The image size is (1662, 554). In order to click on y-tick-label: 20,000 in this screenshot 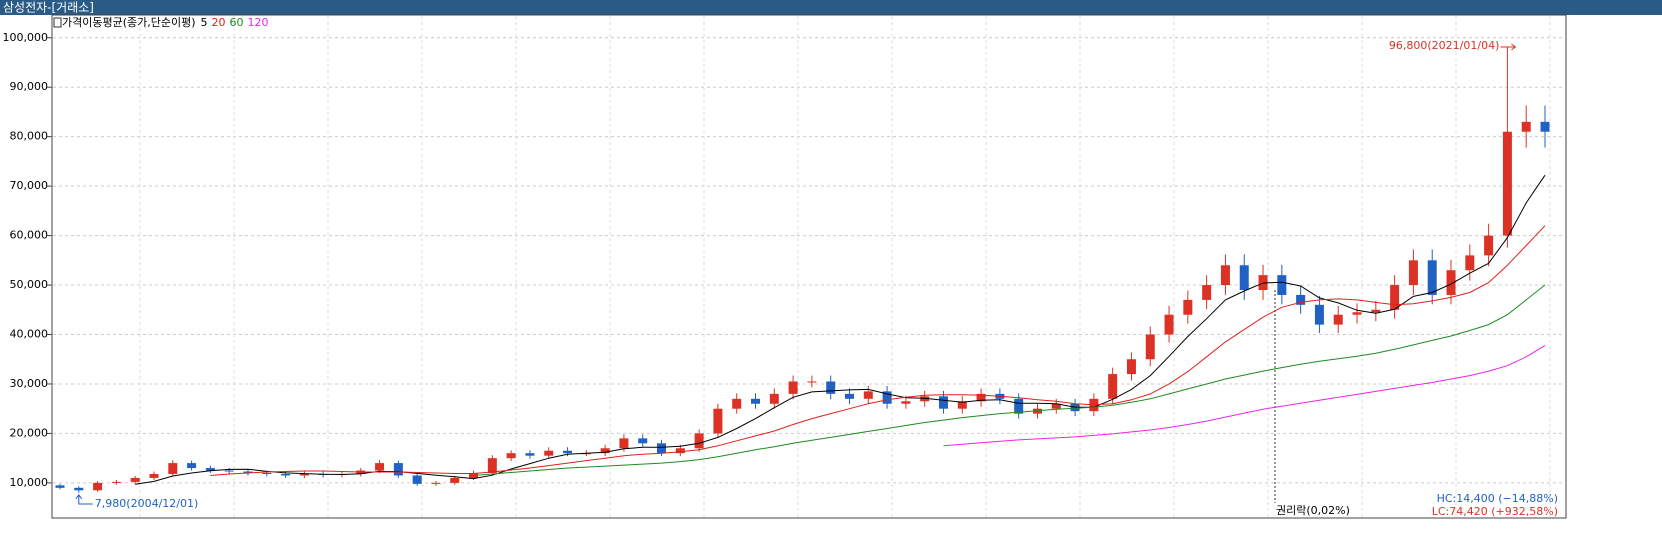, I will do `click(29, 432)`.